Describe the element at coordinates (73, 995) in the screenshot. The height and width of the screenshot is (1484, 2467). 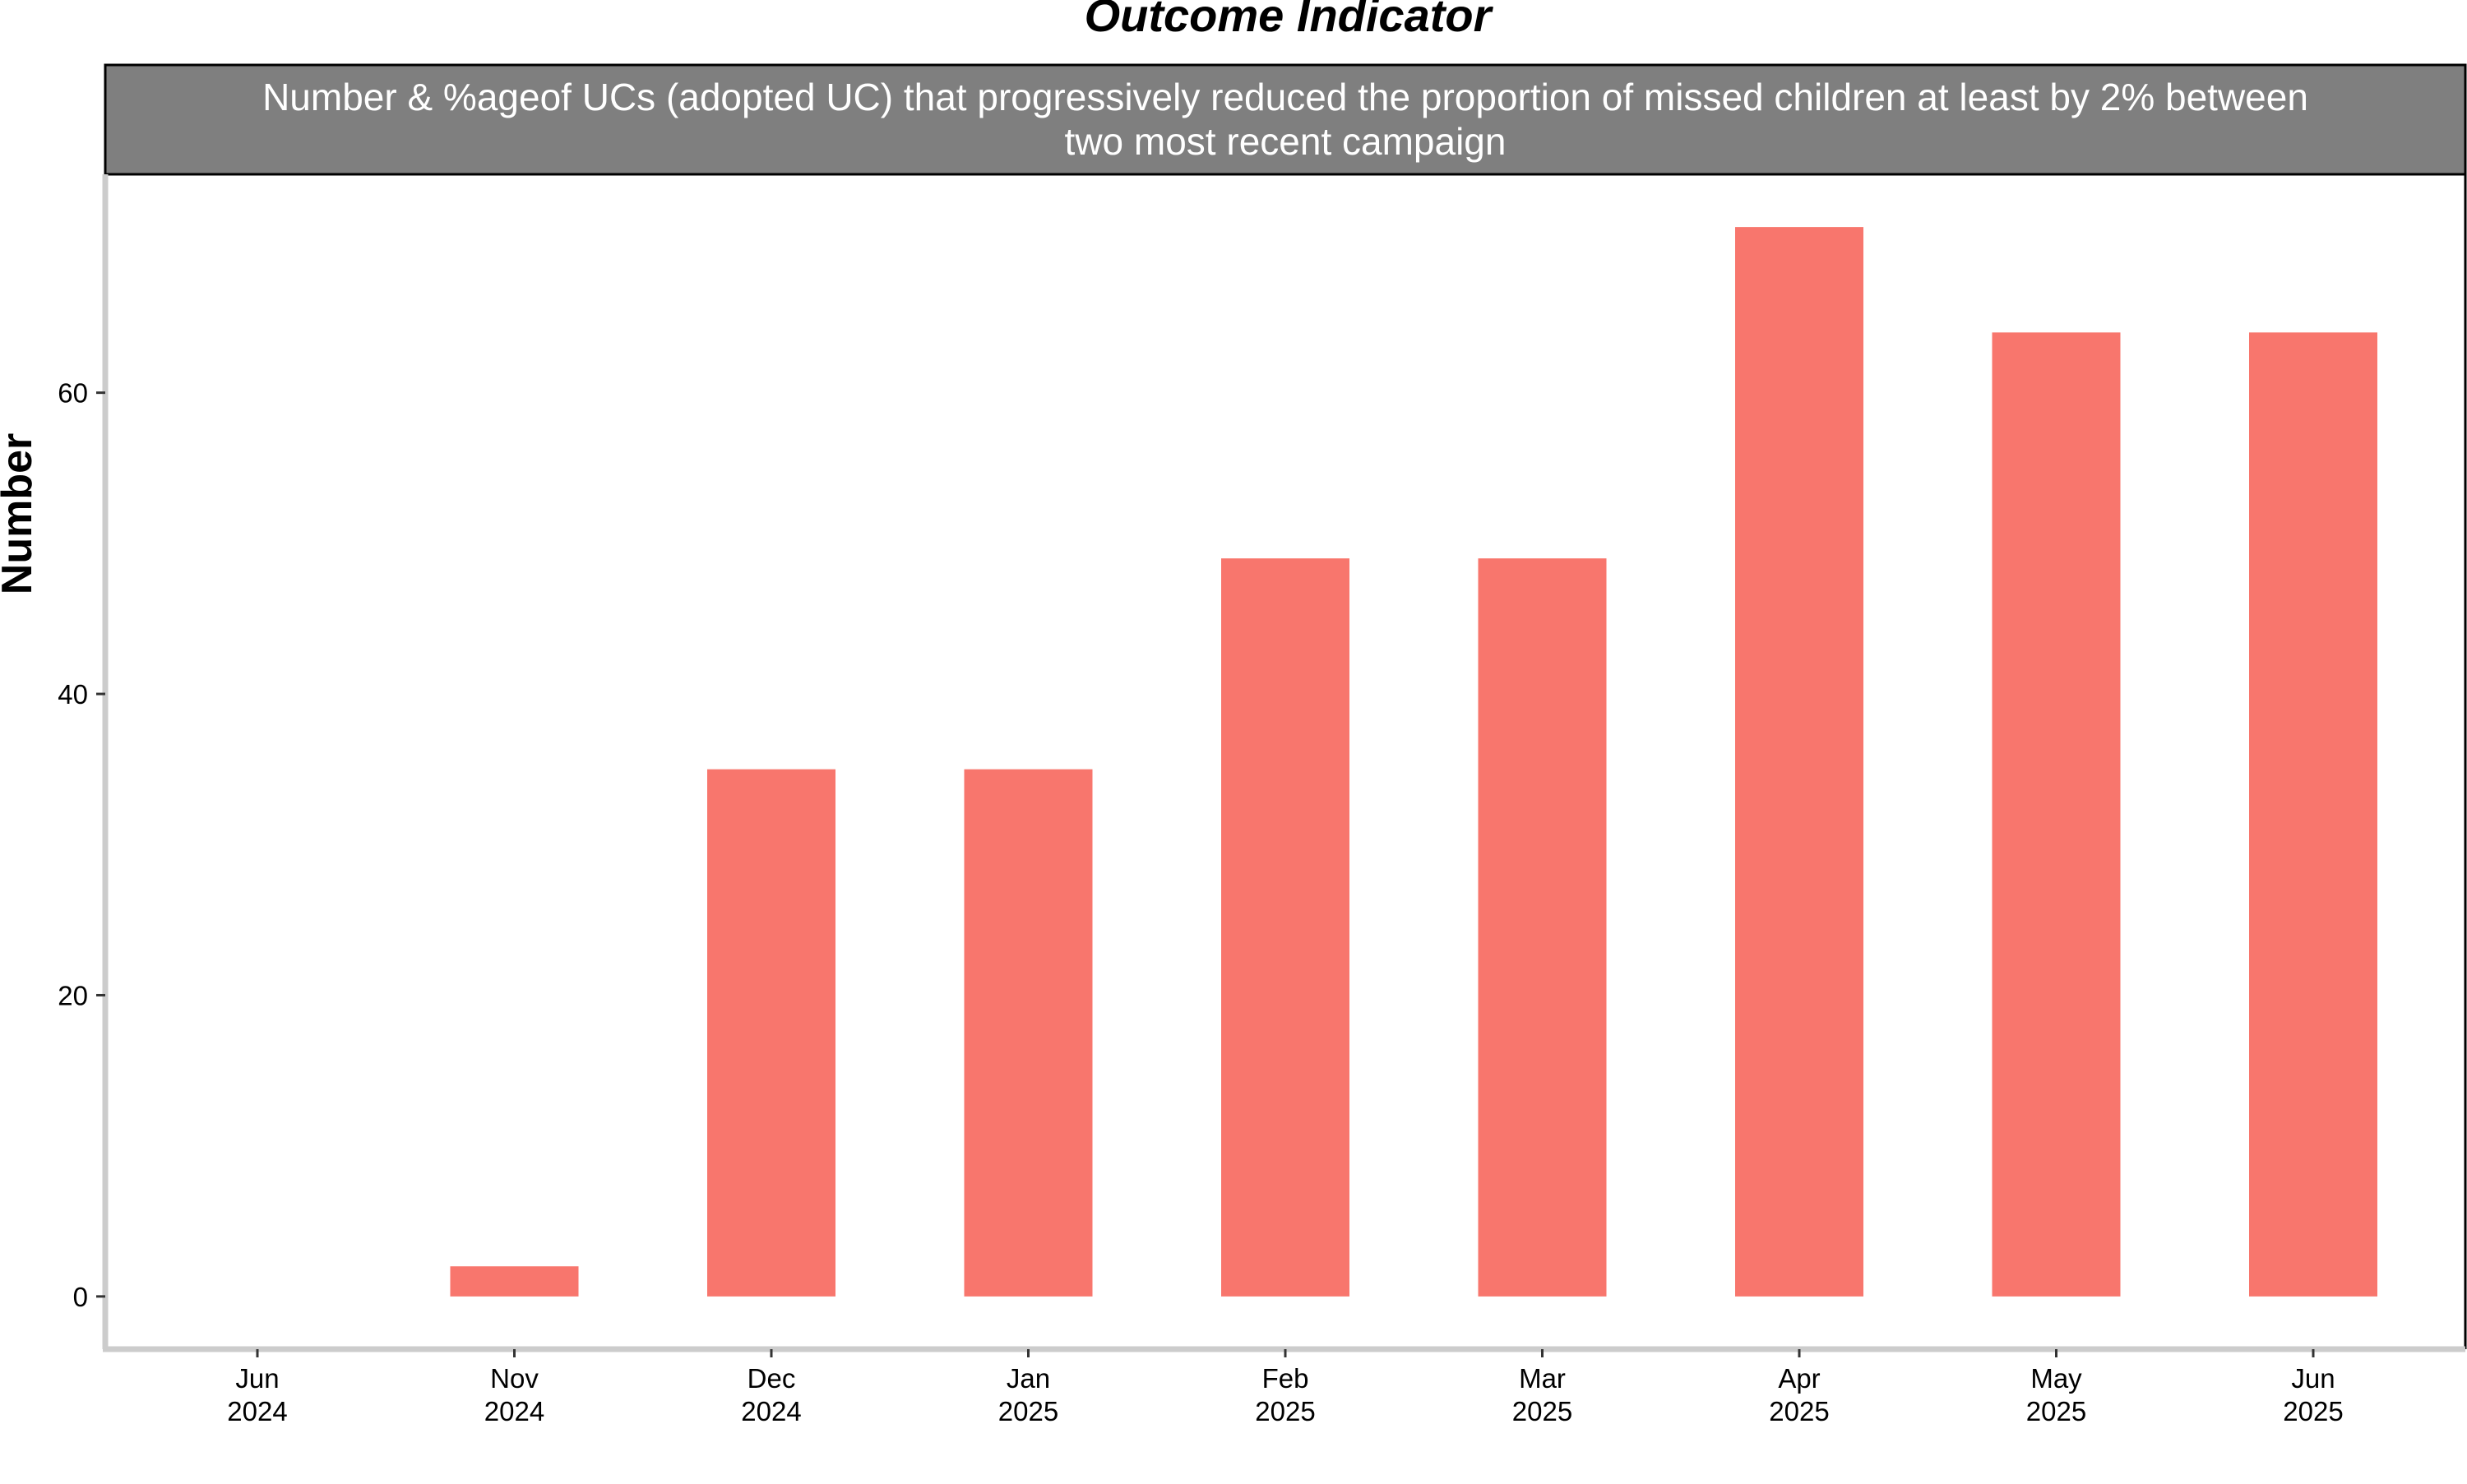
I see `y-tick-label: 20` at that location.